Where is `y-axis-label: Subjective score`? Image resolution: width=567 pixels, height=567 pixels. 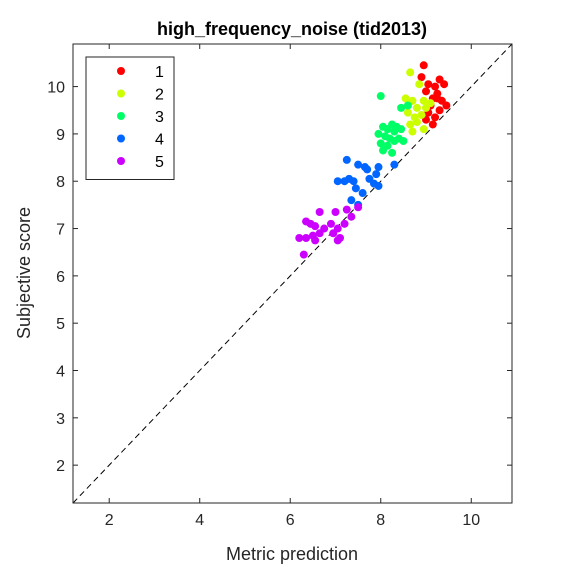
y-axis-label: Subjective score is located at coordinates (24, 273).